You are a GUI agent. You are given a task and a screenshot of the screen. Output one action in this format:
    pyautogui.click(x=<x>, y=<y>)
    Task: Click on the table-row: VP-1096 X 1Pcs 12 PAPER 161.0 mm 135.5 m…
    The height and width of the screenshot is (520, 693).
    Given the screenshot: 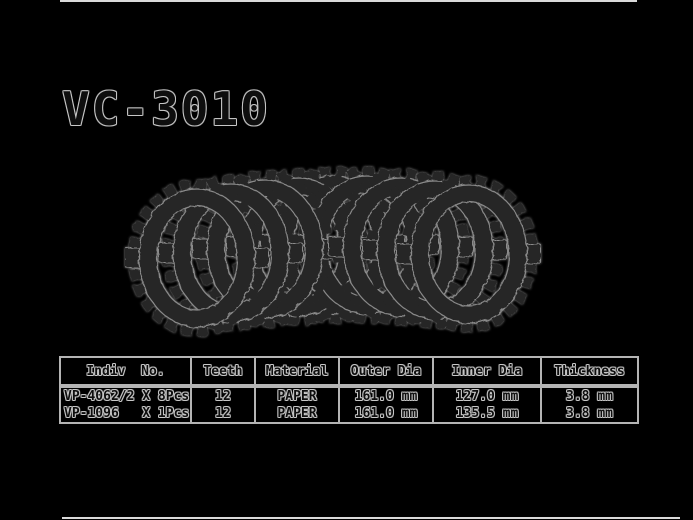 What is the action you would take?
    pyautogui.click(x=349, y=414)
    